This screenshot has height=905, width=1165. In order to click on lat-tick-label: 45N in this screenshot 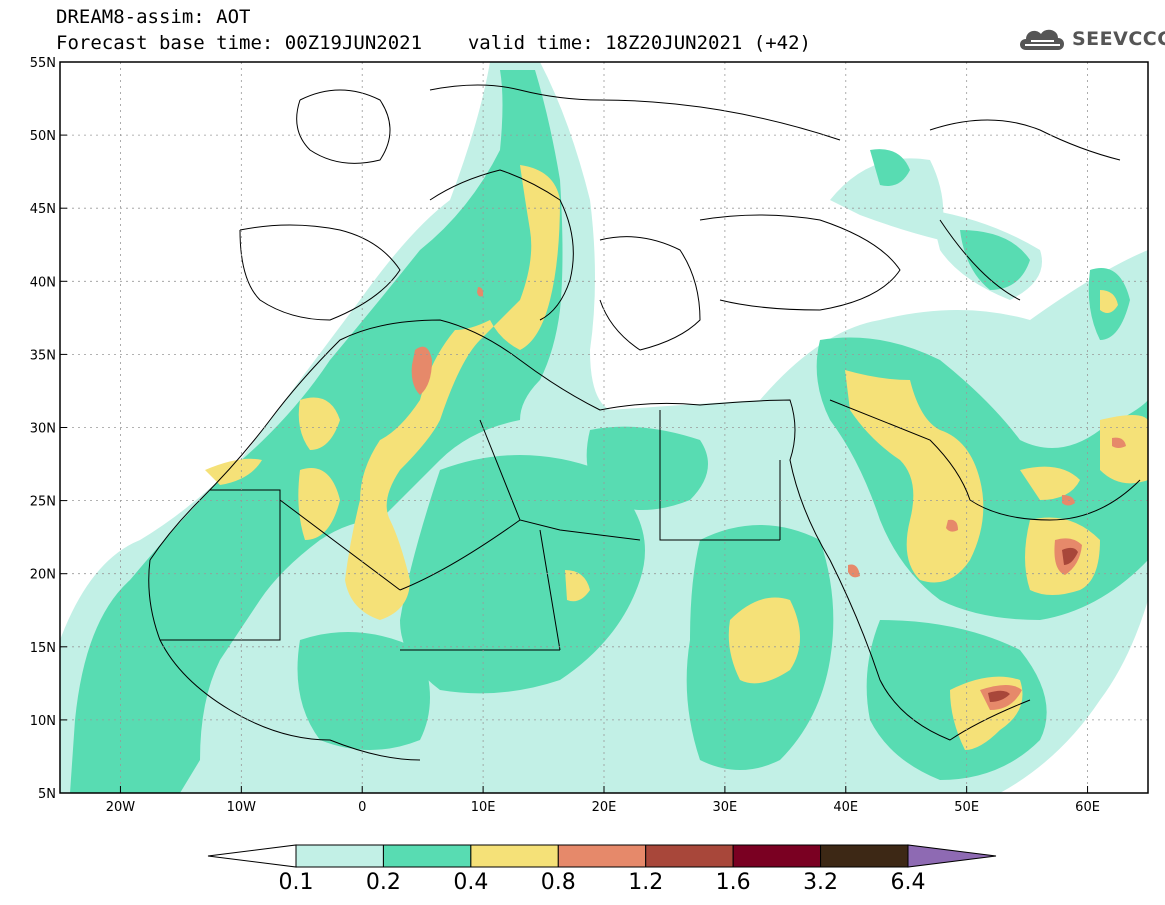, I will do `click(43, 209)`.